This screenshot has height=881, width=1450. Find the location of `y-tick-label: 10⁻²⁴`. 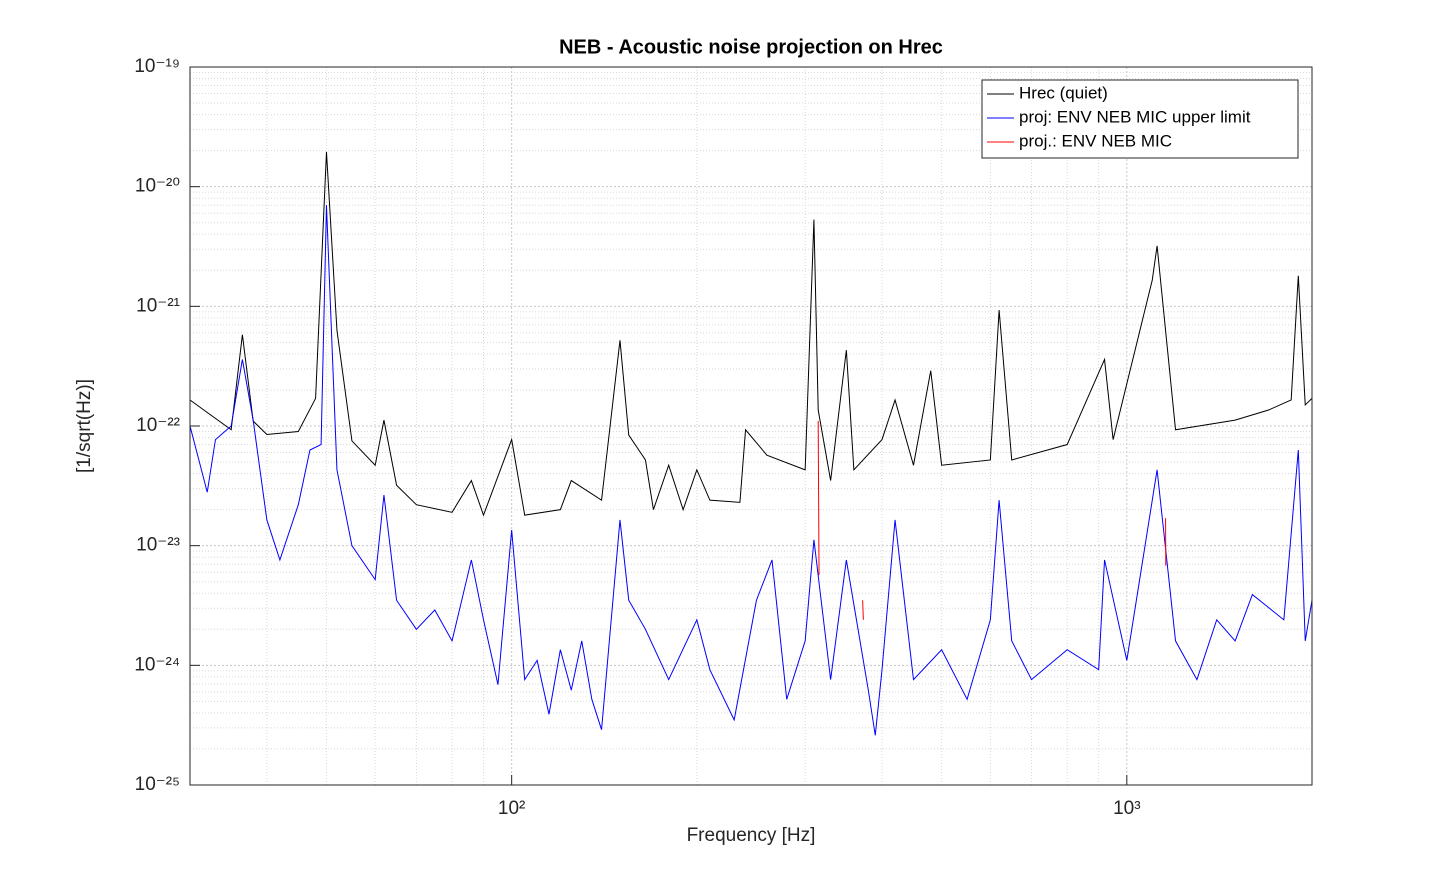

y-tick-label: 10⁻²⁴ is located at coordinates (157, 664).